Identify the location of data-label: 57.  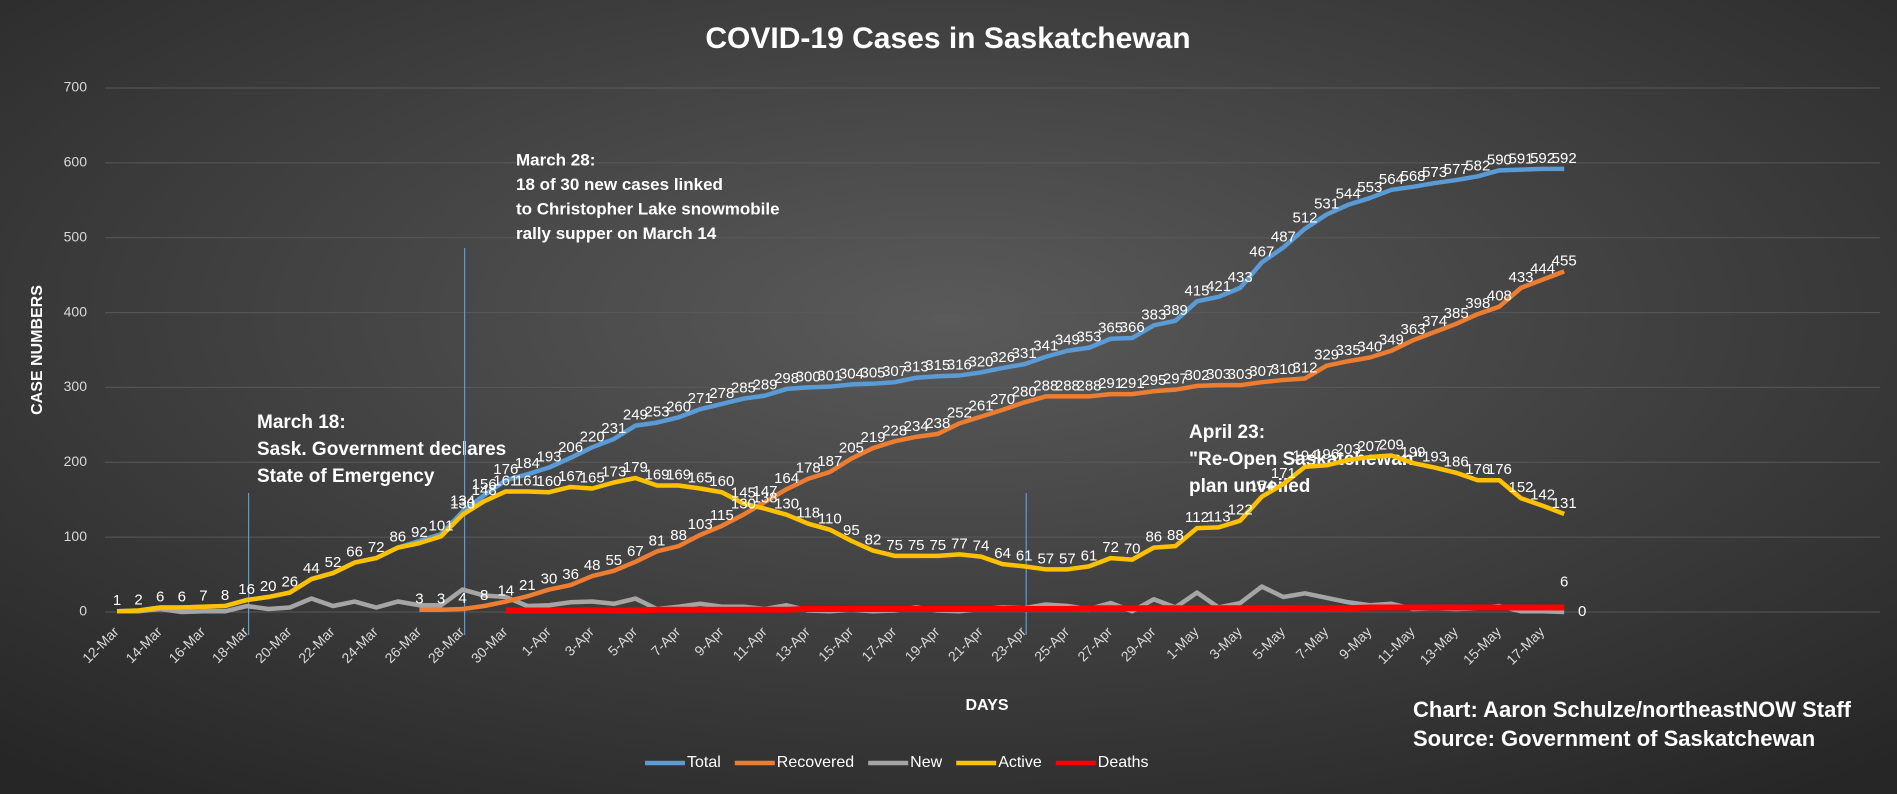
(1067, 558).